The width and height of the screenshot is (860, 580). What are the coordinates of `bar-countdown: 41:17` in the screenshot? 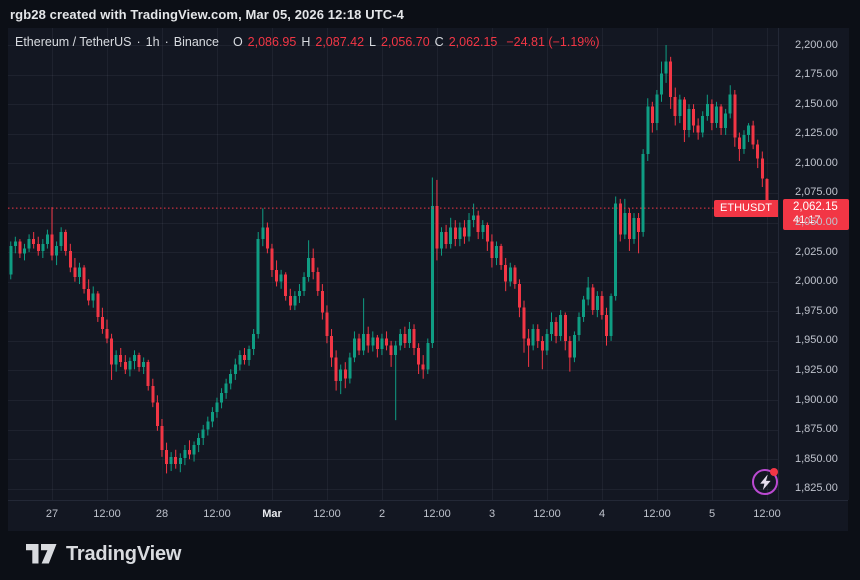 It's located at (807, 220).